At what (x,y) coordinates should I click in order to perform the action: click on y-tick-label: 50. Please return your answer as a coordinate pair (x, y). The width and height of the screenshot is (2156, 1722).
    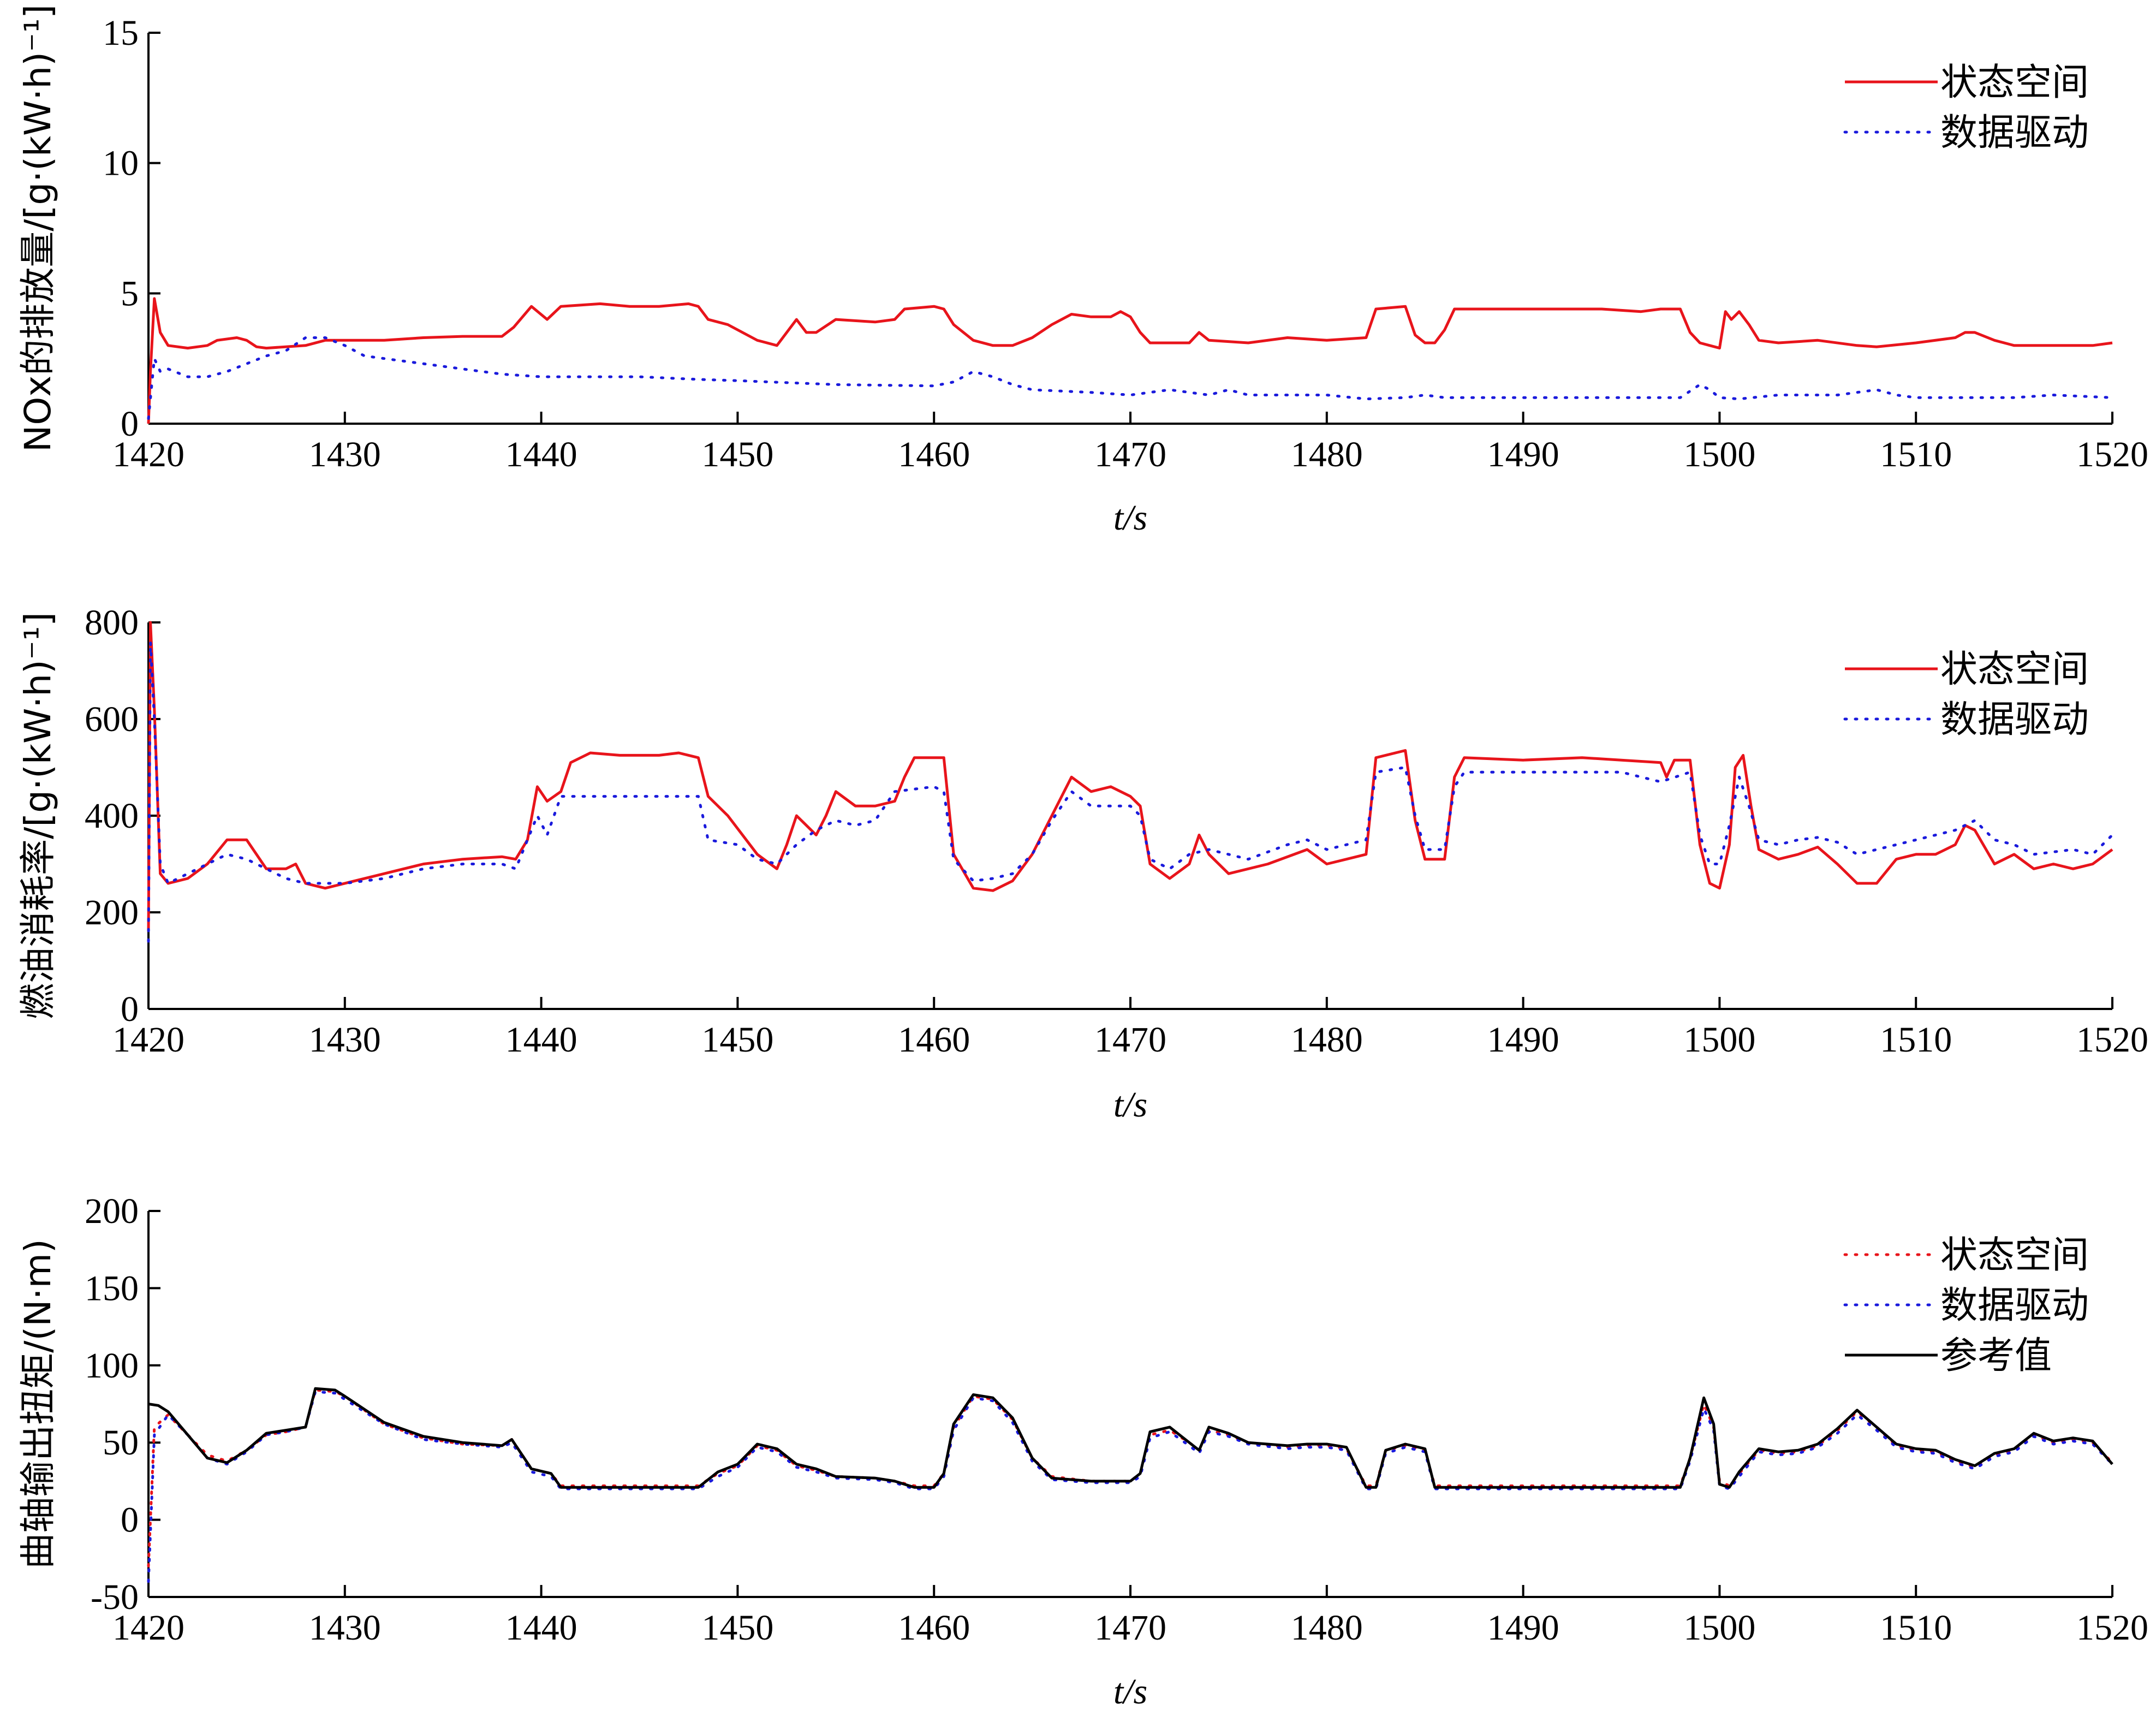
    Looking at the image, I should click on (121, 1443).